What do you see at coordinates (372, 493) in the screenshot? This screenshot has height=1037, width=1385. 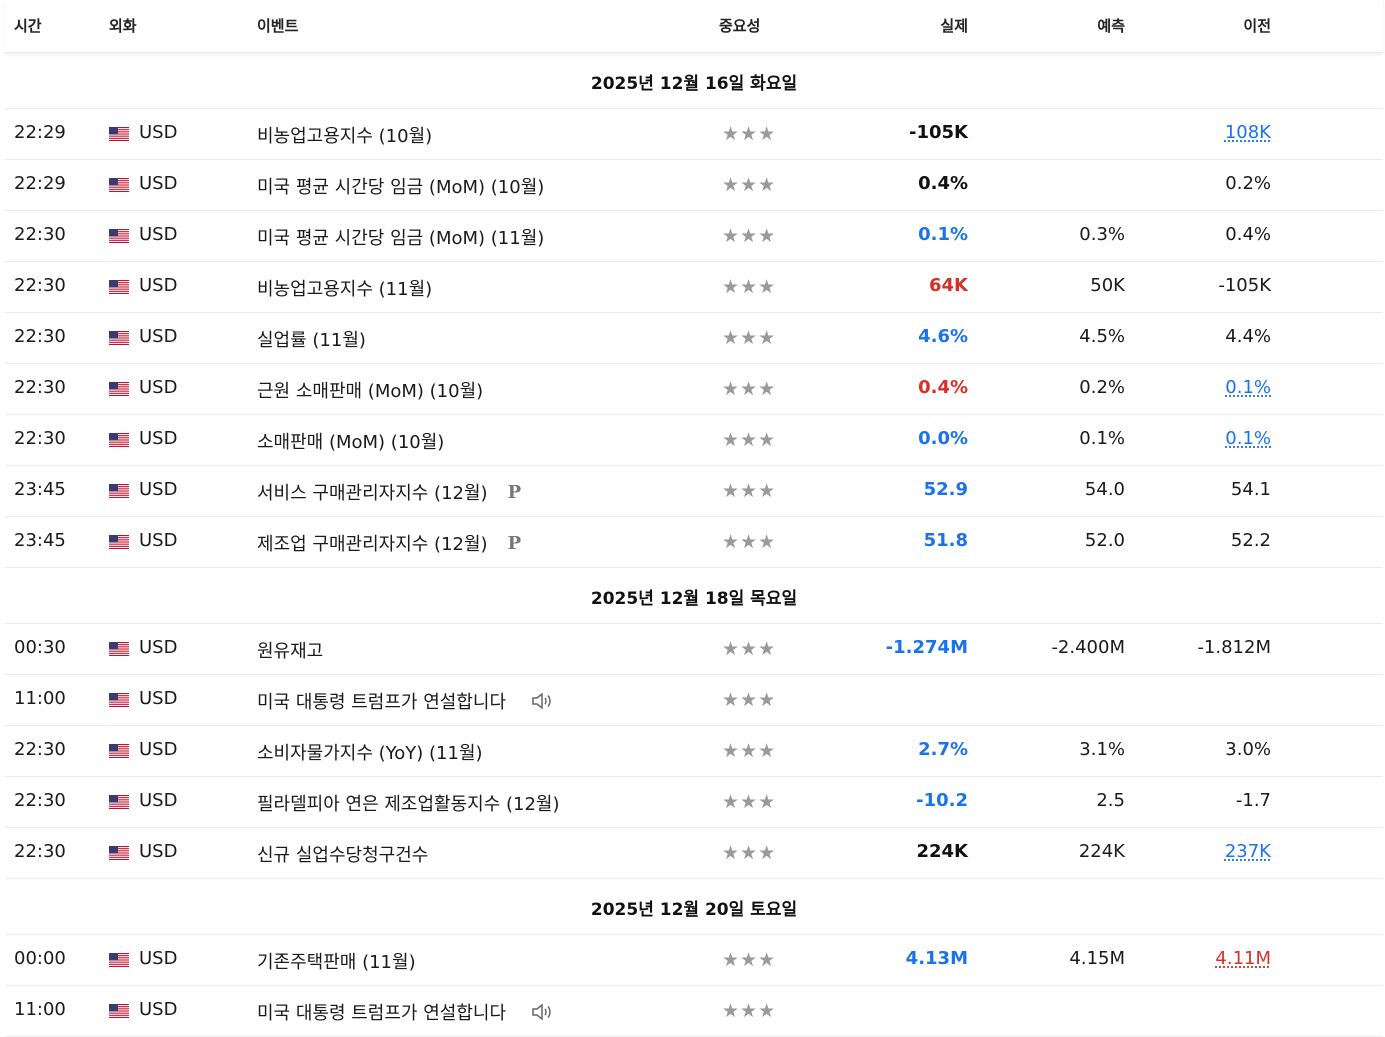 I see `event-name: 서비스 구매관리자지수 (12월)` at bounding box center [372, 493].